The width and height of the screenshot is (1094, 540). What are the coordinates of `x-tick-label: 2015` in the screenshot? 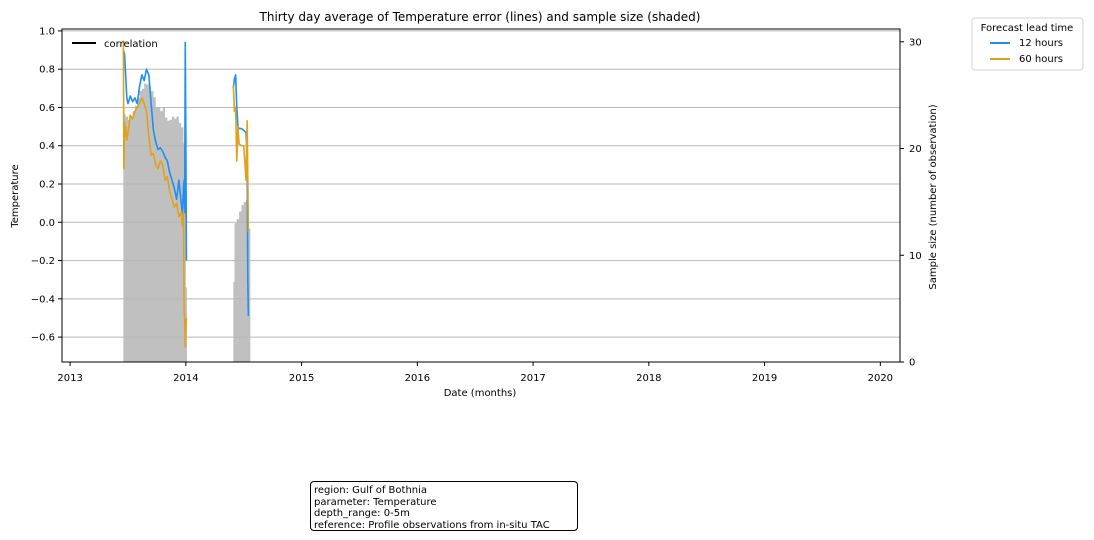 It's located at (301, 378).